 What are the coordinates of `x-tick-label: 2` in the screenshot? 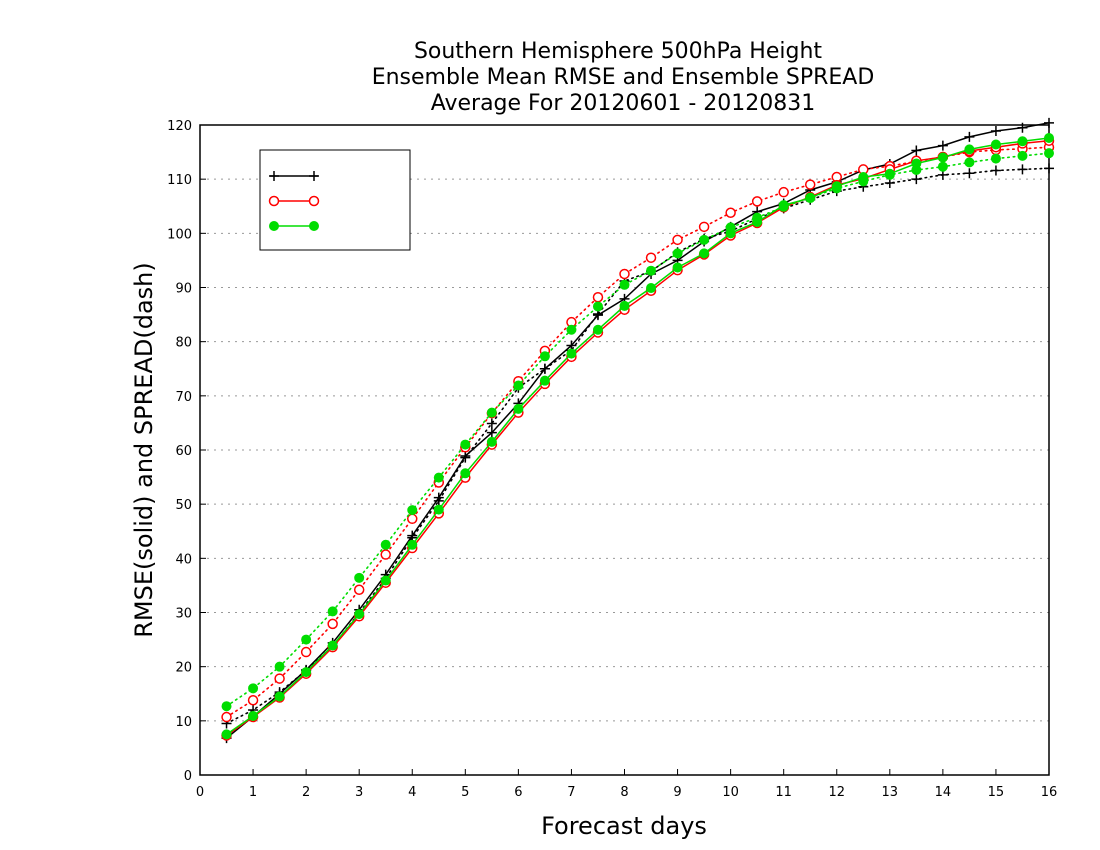 It's located at (306, 792).